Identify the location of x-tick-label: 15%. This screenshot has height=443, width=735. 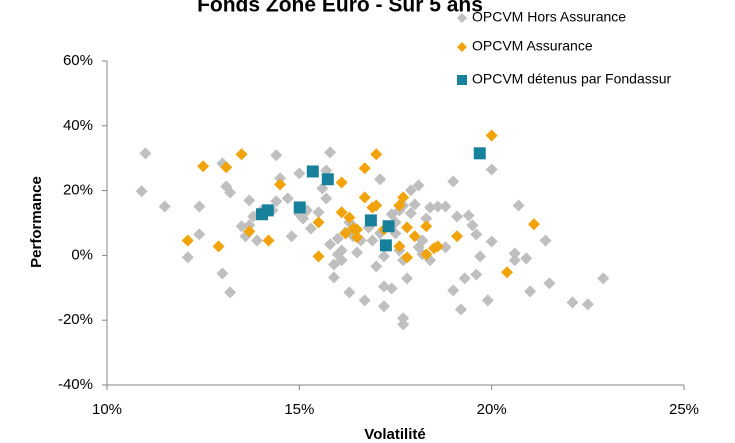
(299, 409).